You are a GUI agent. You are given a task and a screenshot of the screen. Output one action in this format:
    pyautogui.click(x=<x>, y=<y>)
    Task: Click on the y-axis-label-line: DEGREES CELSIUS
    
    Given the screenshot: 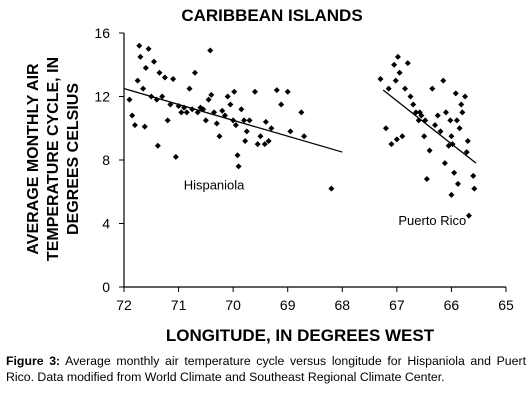 What is the action you would take?
    pyautogui.click(x=73, y=159)
    